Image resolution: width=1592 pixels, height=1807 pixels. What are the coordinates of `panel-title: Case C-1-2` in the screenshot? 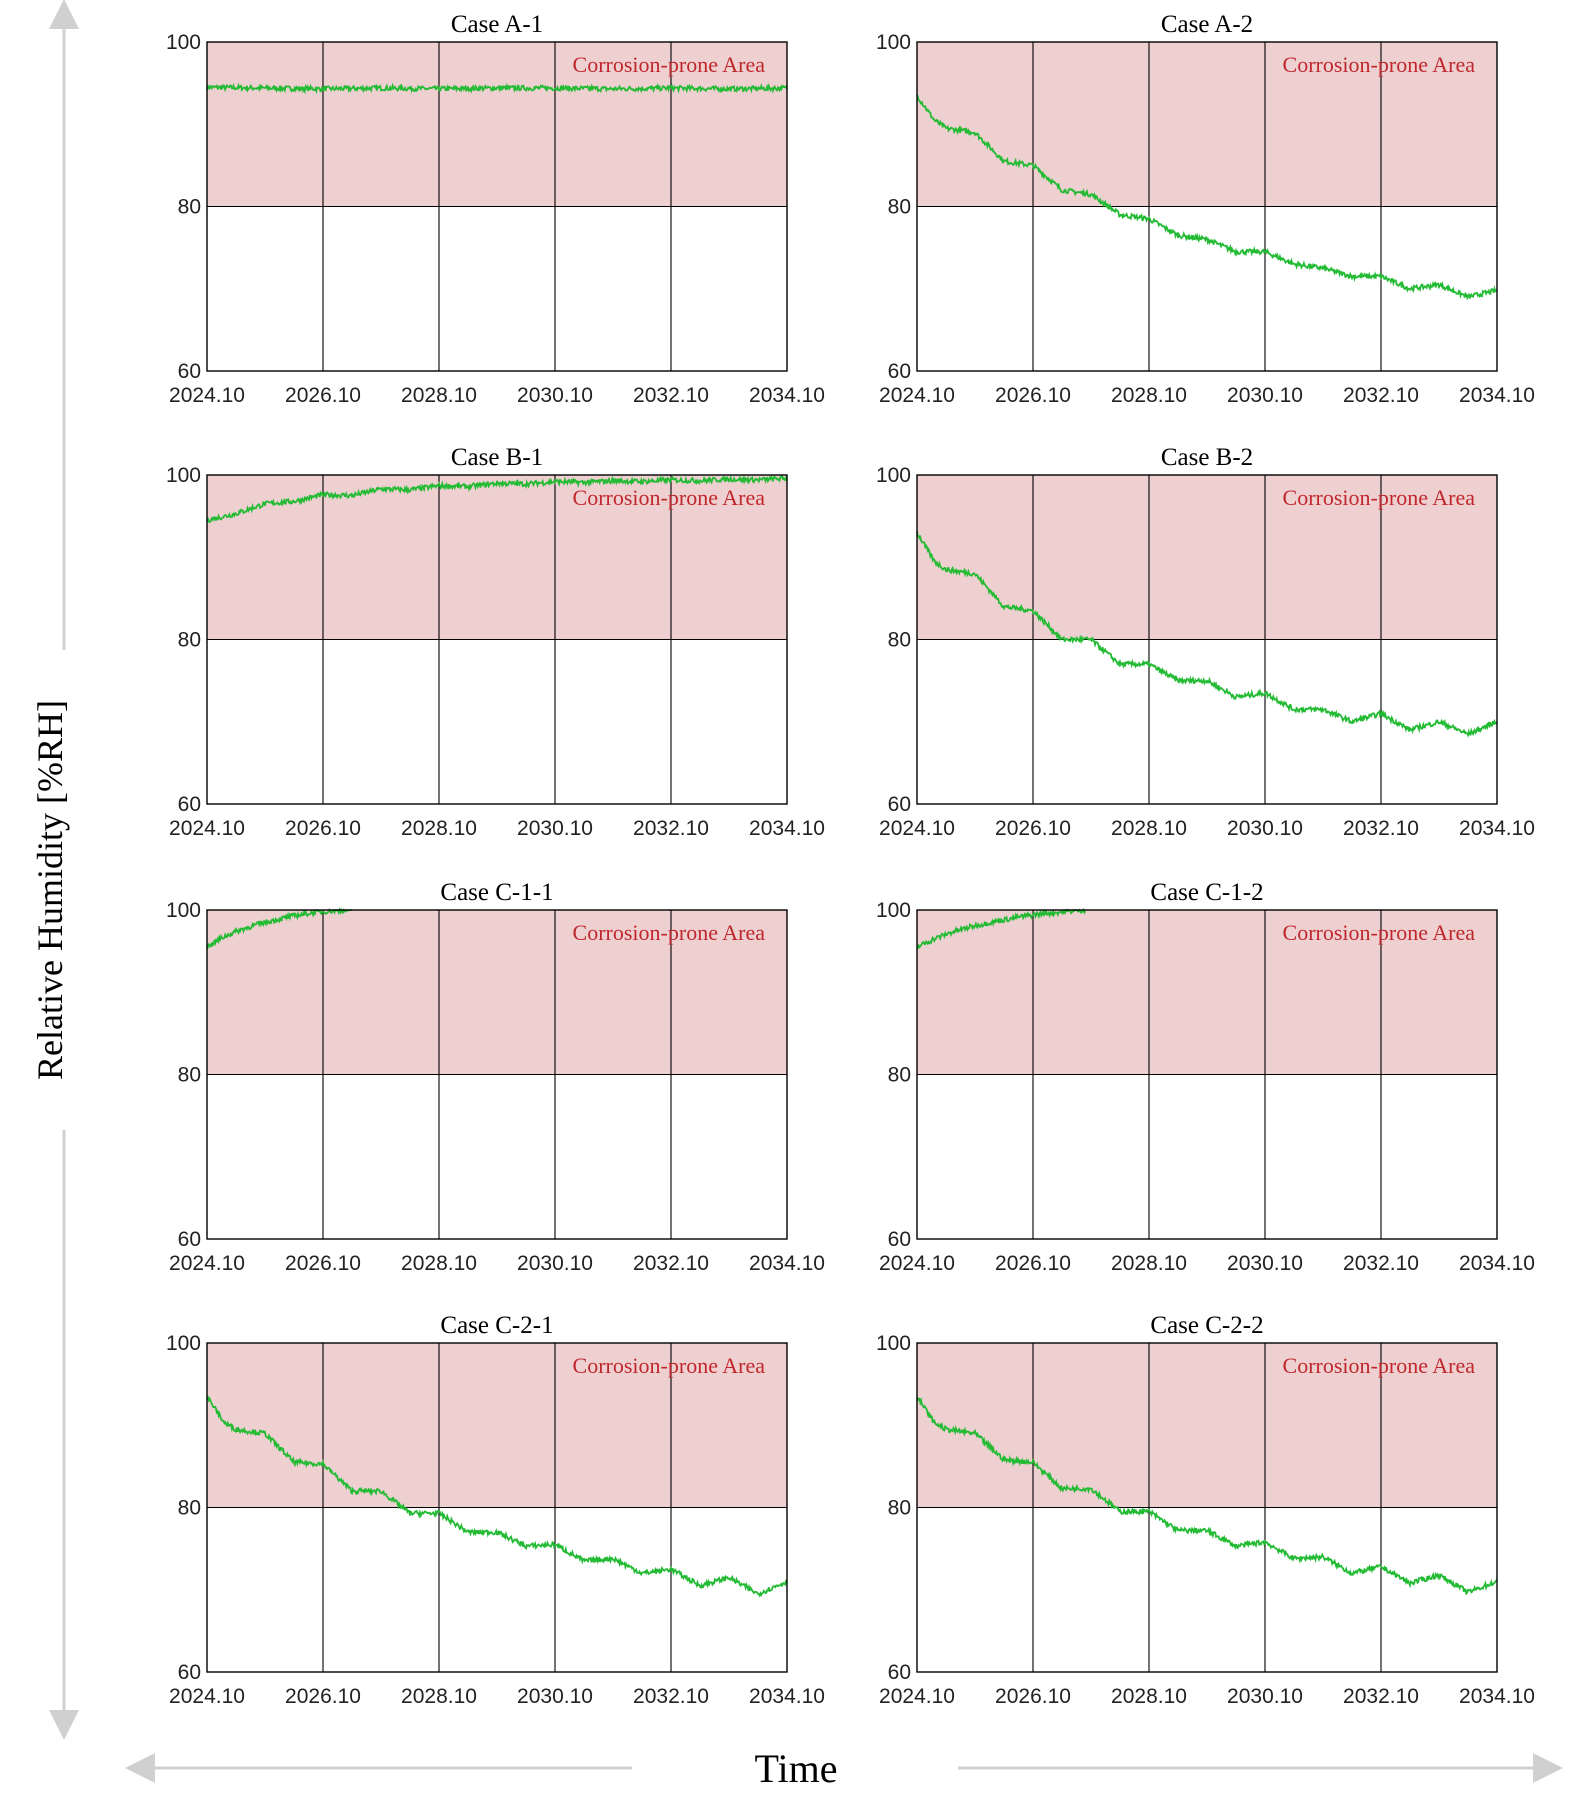 It's located at (1206, 892).